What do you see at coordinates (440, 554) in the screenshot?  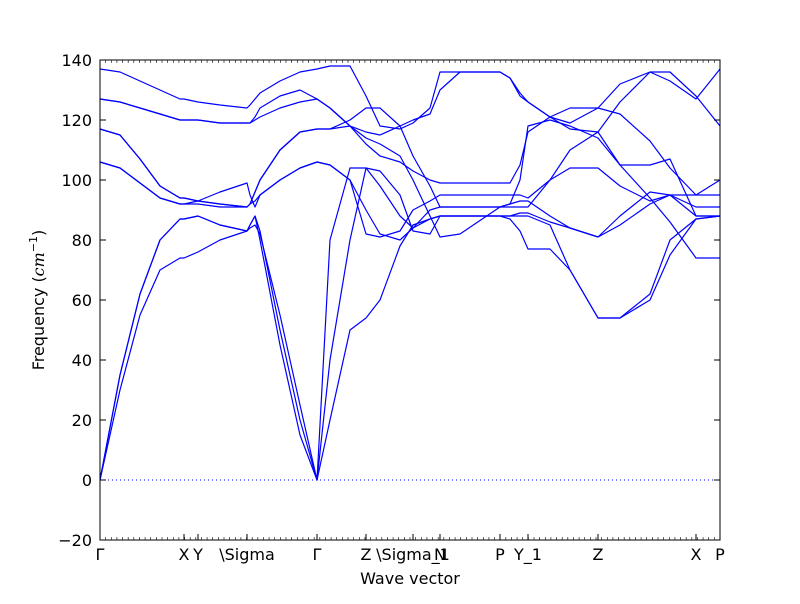 I see `x-tick-label: N` at bounding box center [440, 554].